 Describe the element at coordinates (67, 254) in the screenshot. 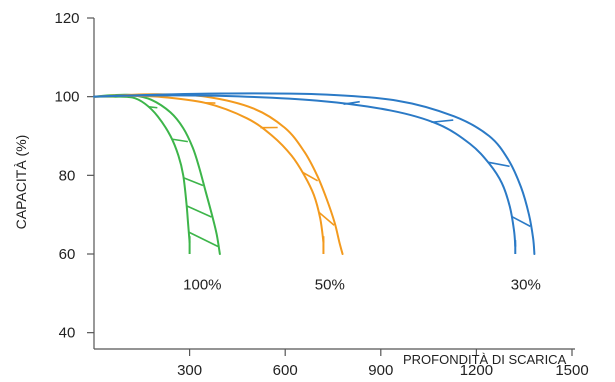

I see `y-tick-label: 60` at that location.